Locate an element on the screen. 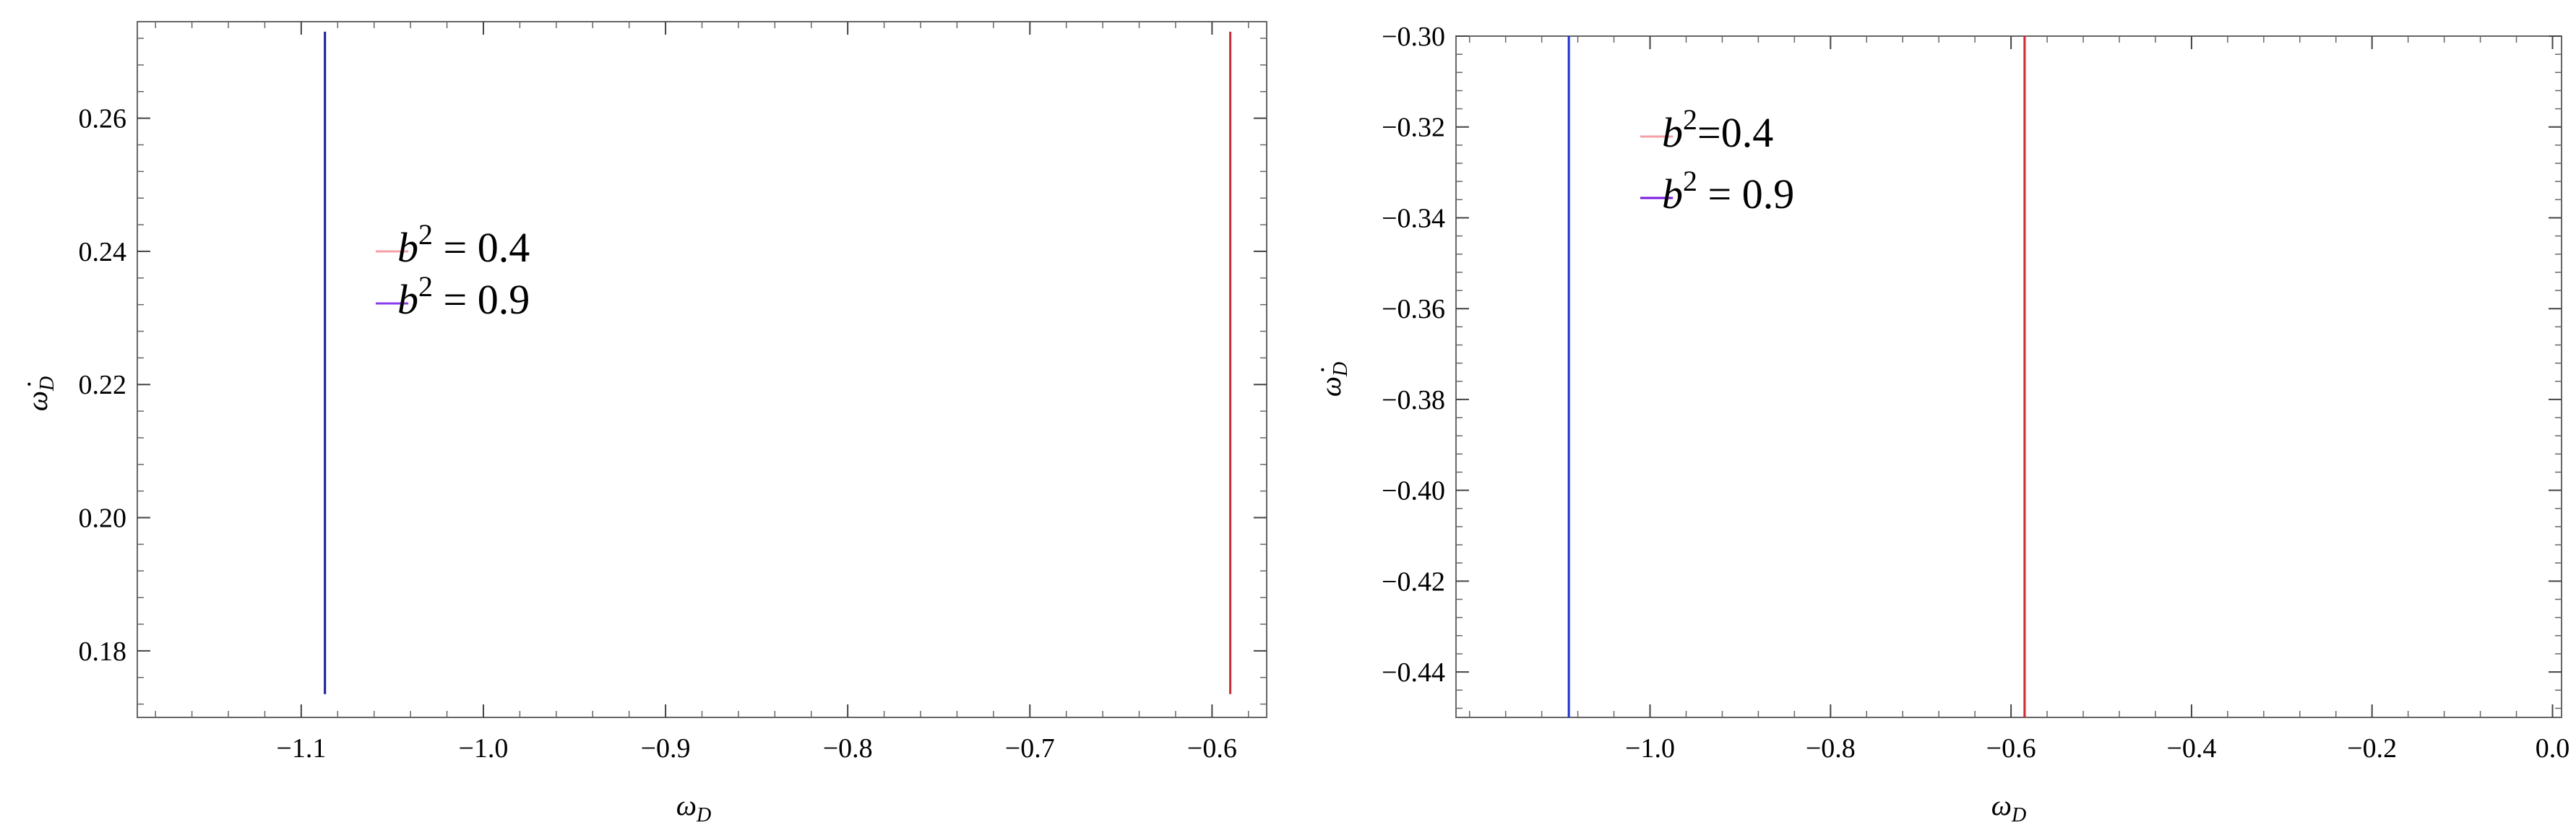 The image size is (2576, 833). x-tick-label: −0.2 is located at coordinates (2372, 748).